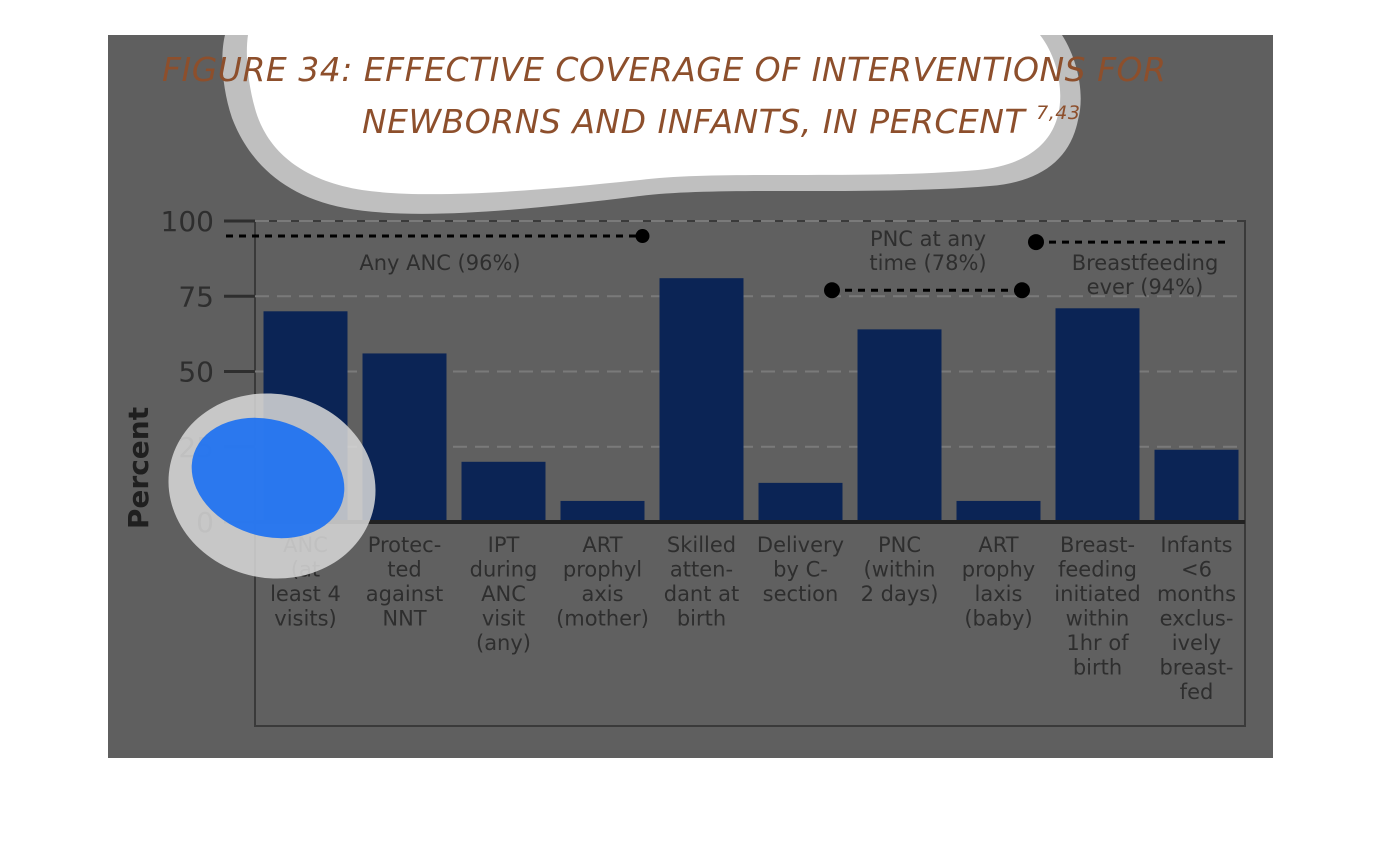 Image resolution: width=1382 pixels, height=852 pixels. Describe the element at coordinates (138, 468) in the screenshot. I see `y-axis-label: Percent` at that location.